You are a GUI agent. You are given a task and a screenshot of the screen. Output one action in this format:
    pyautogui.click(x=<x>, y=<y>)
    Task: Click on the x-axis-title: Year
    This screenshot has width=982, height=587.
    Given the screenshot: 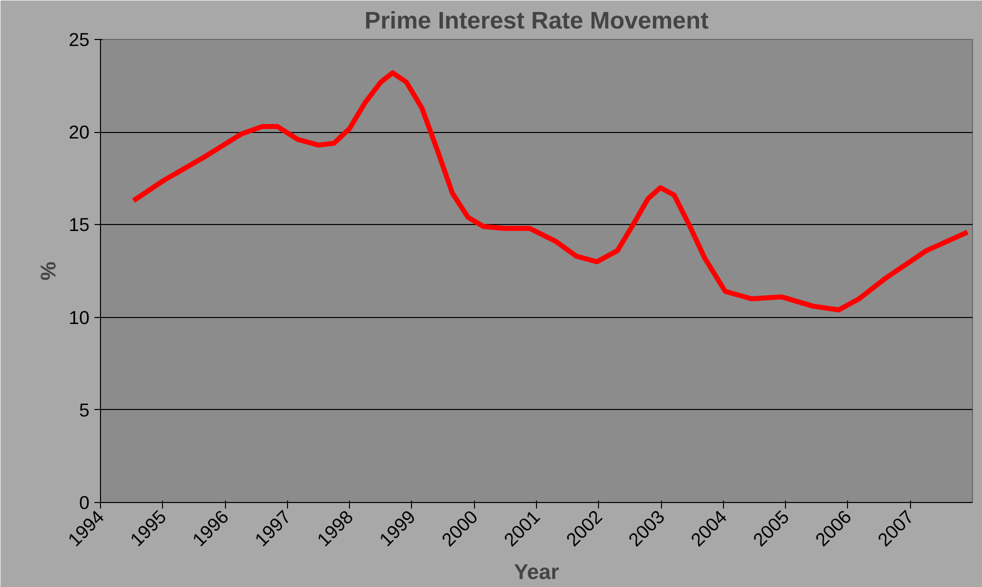 What is the action you would take?
    pyautogui.click(x=537, y=572)
    